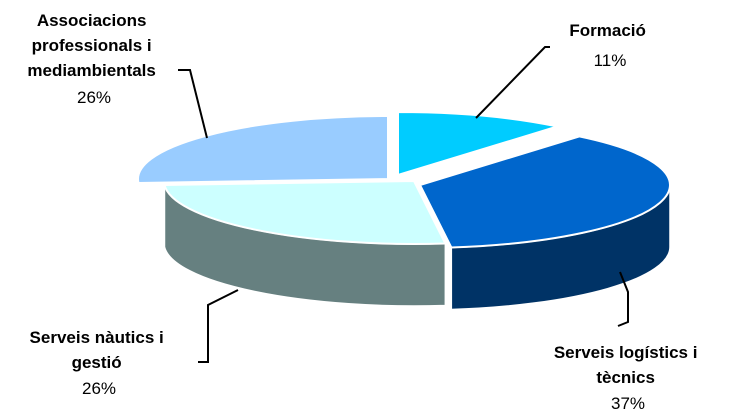  Describe the element at coordinates (193, 104) in the screenshot. I see `leader-line-associacions` at that location.